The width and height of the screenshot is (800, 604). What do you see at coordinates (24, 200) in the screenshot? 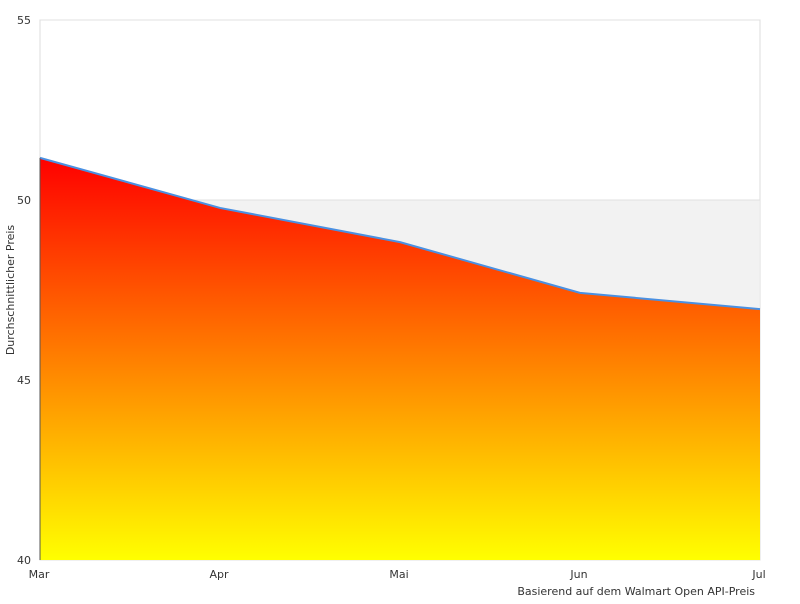
I see `y-tick-label: 50` at bounding box center [24, 200].